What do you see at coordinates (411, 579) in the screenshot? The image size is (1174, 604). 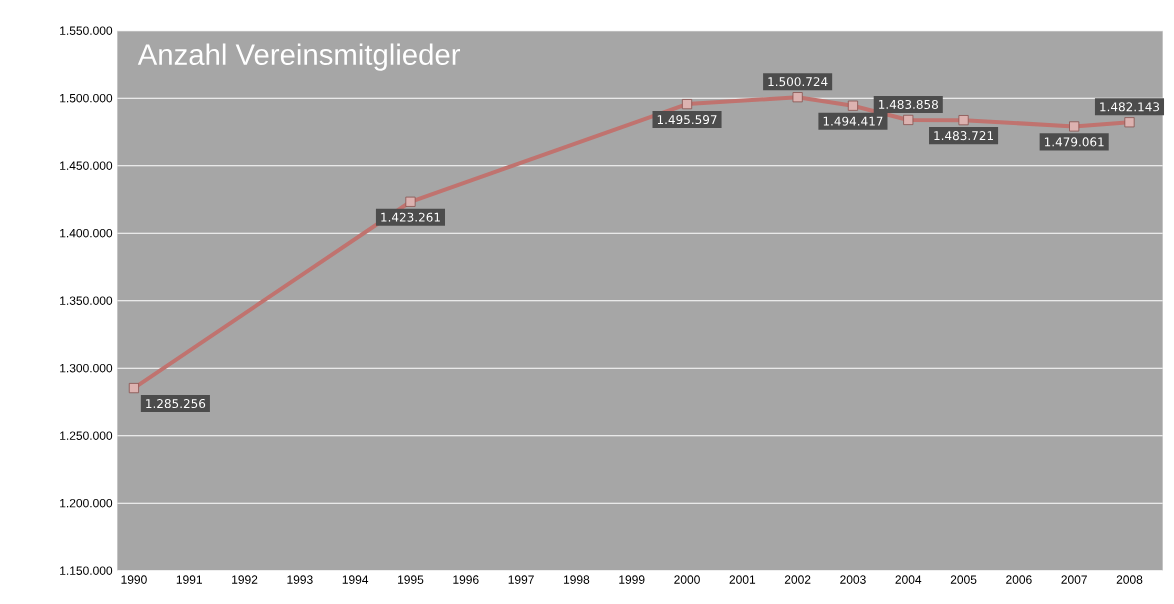 I see `x-tick-label: 1995` at bounding box center [411, 579].